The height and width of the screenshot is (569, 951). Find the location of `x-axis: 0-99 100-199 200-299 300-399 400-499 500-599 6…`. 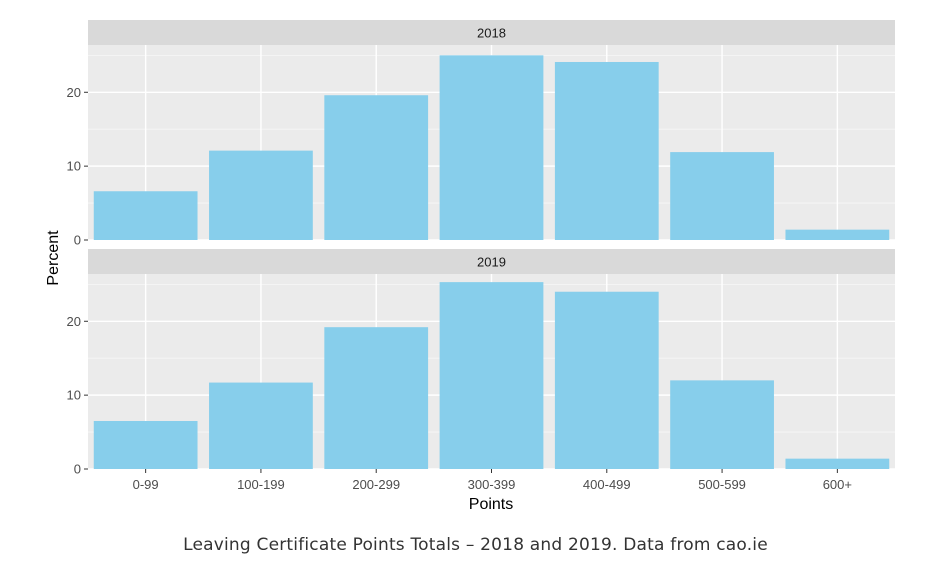

x-axis: 0-99 100-199 200-299 300-399 400-499 500-599 6… is located at coordinates (492, 480).